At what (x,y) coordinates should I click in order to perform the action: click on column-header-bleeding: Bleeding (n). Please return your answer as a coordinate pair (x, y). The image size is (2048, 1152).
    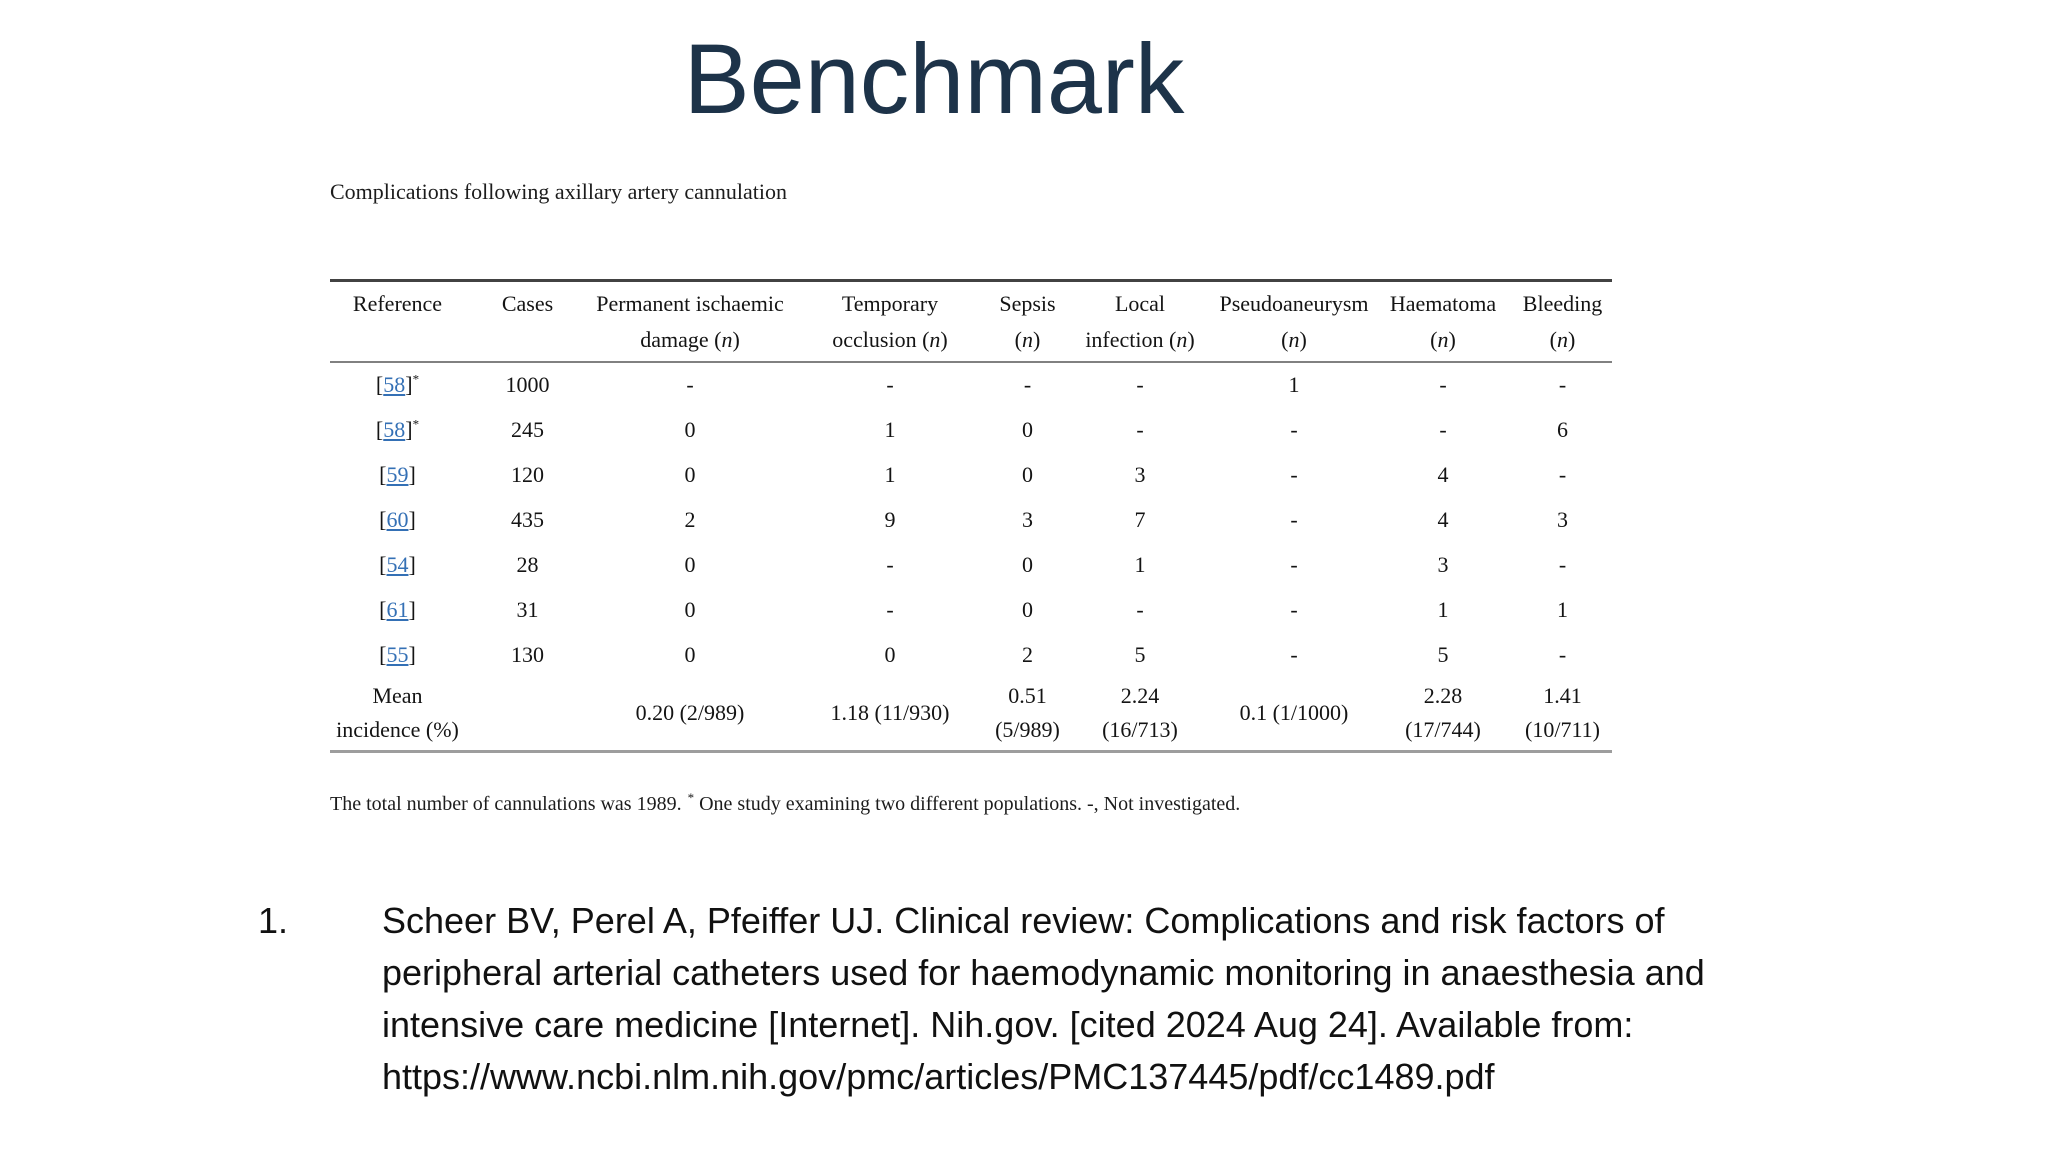
    Looking at the image, I should click on (1562, 321).